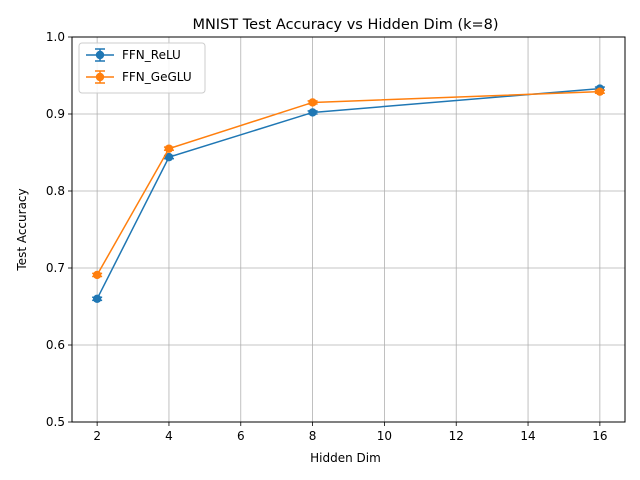 The width and height of the screenshot is (640, 480). Describe the element at coordinates (241, 436) in the screenshot. I see `x-tick-label: 6` at that location.